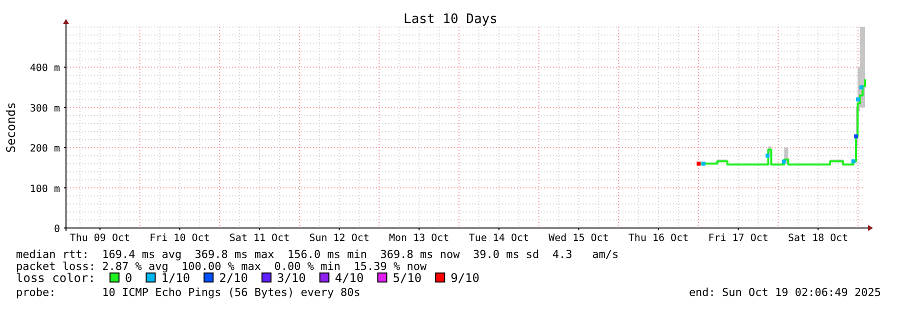  I want to click on legend-label: 0, so click(128, 278).